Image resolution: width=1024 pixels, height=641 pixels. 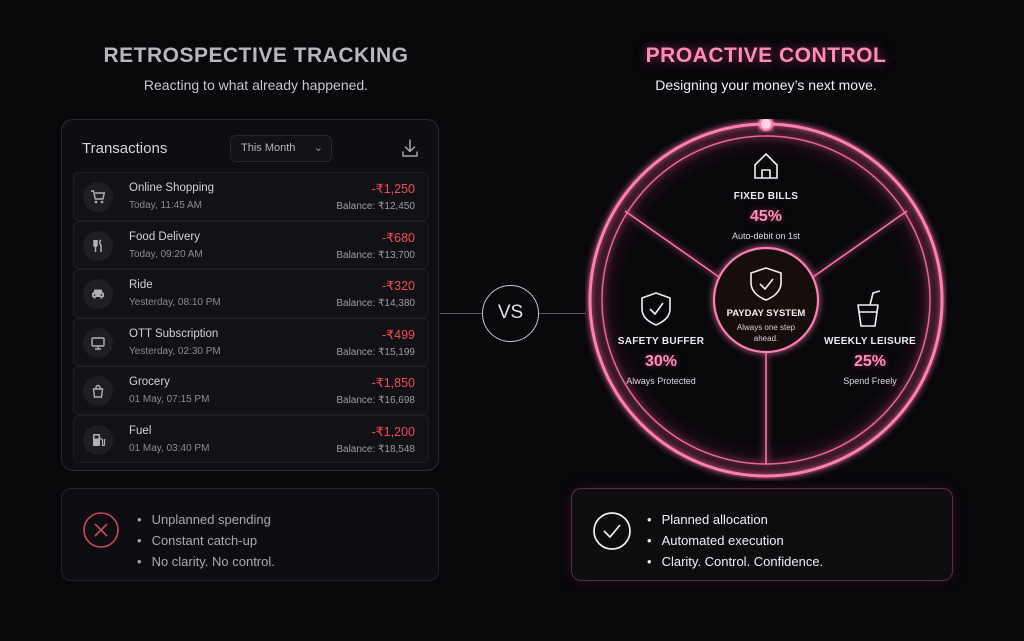 I want to click on pros-item: Automated execution, so click(x=735, y=540).